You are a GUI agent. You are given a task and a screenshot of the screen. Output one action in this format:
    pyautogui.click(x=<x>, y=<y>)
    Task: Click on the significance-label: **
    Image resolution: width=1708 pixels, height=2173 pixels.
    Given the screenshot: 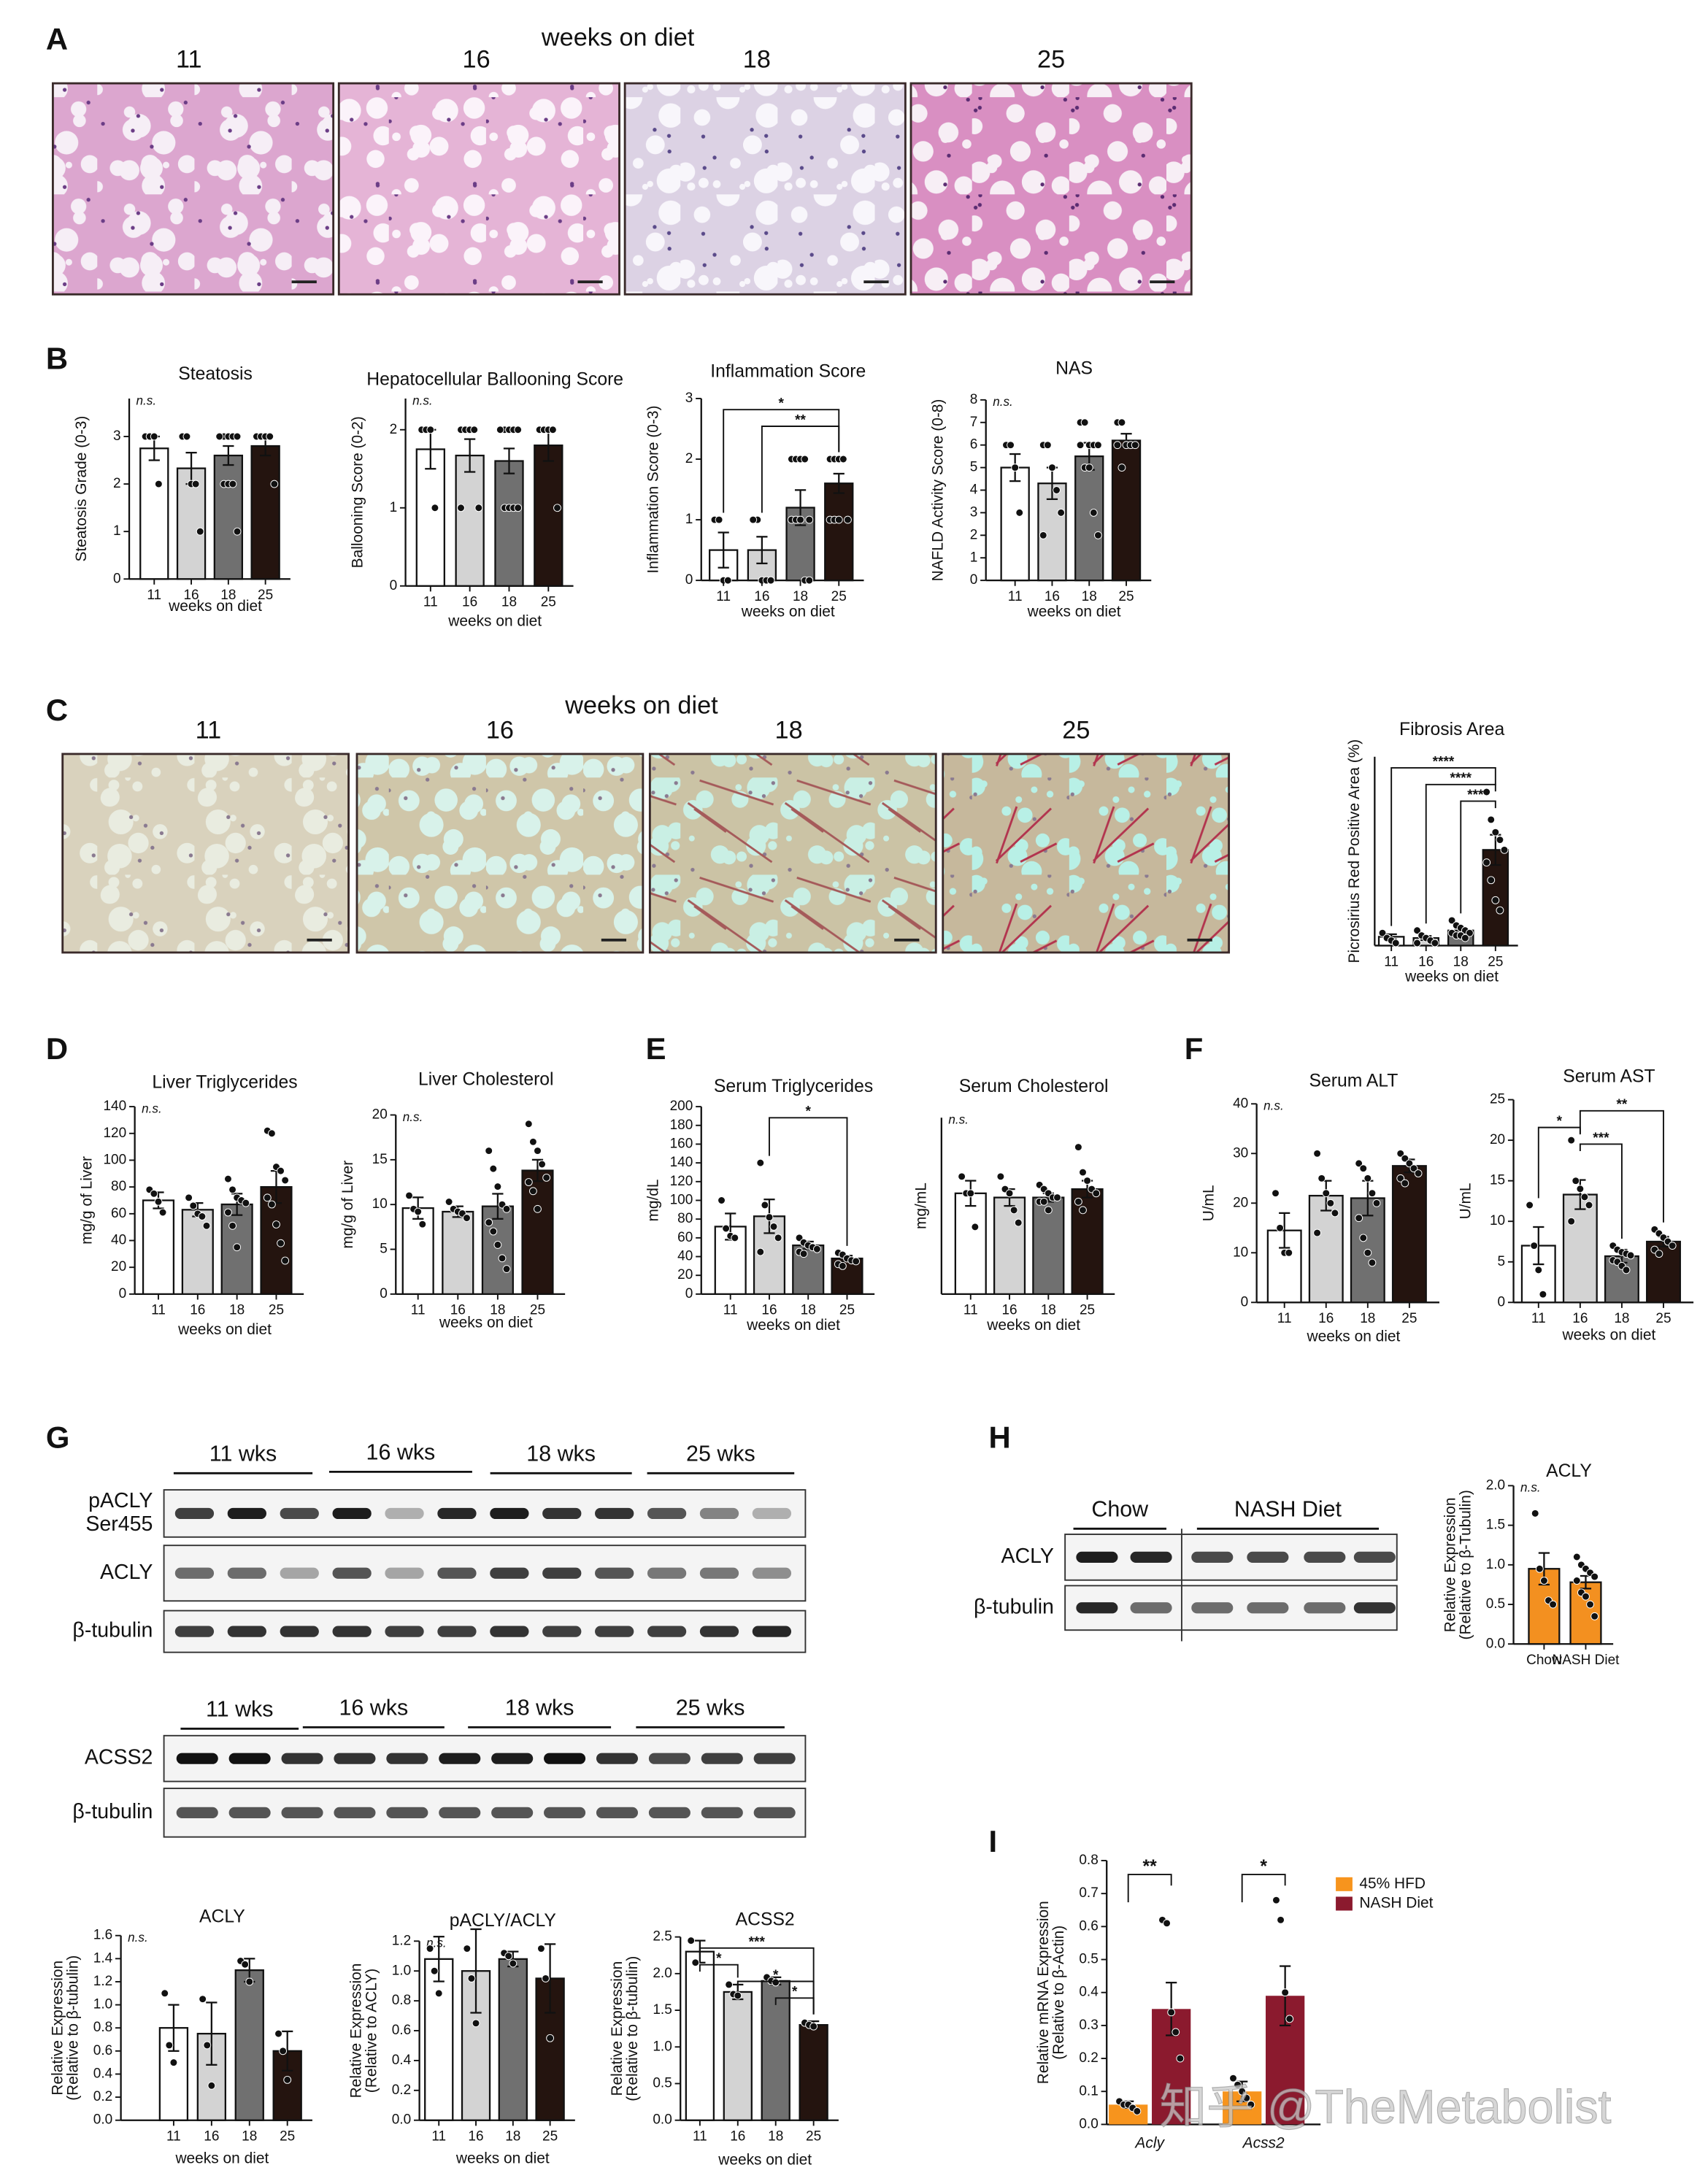 What is the action you would take?
    pyautogui.click(x=1622, y=1104)
    